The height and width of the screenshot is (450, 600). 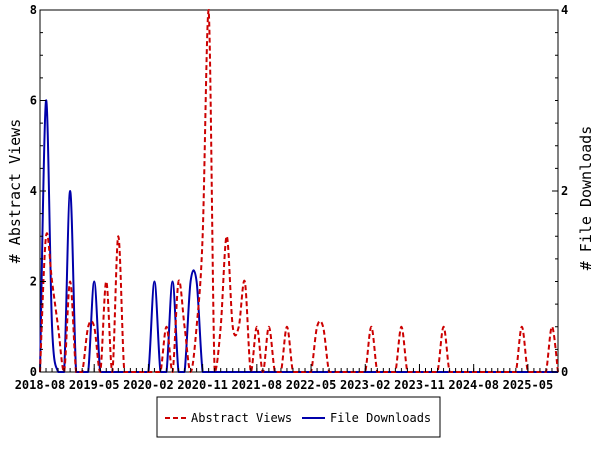 I want to click on y-left-tick-label: 4, so click(x=33, y=191).